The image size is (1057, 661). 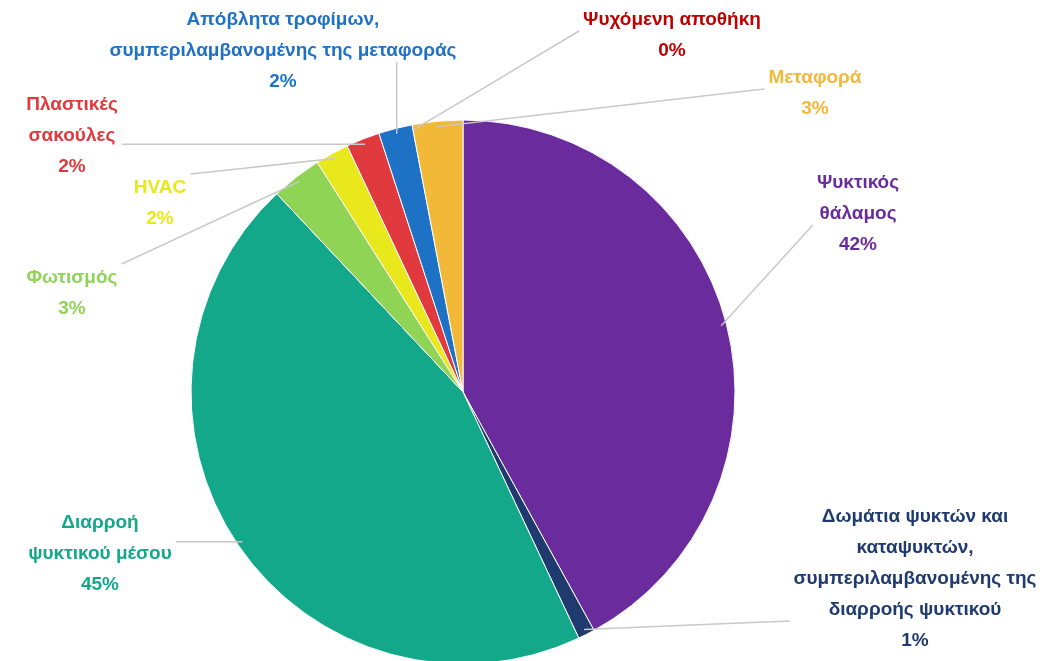 What do you see at coordinates (100, 583) in the screenshot?
I see `data-label: 45%` at bounding box center [100, 583].